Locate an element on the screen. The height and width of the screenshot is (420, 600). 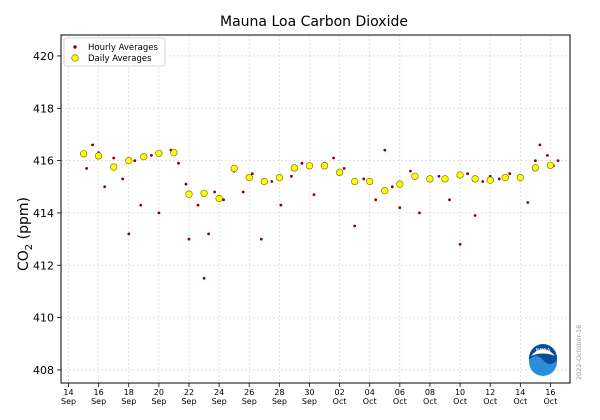
noaa-logo-text: NOAA is located at coordinates (543, 351).